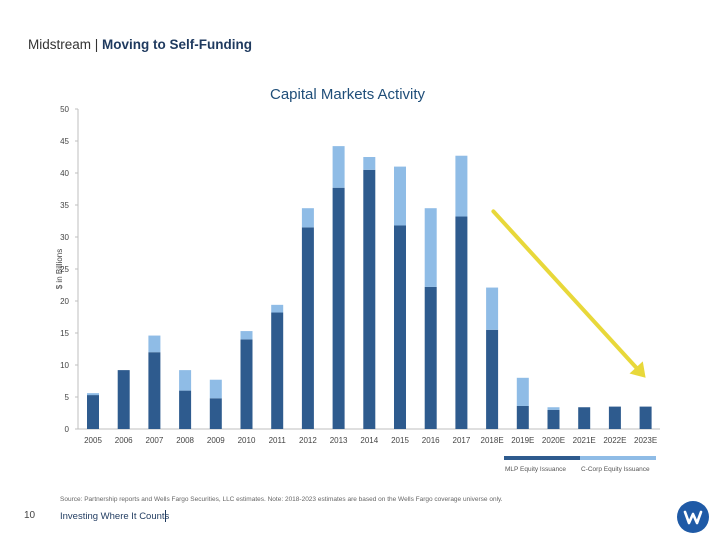 This screenshot has width=720, height=540. I want to click on bar-ccorp-2007, so click(154, 344).